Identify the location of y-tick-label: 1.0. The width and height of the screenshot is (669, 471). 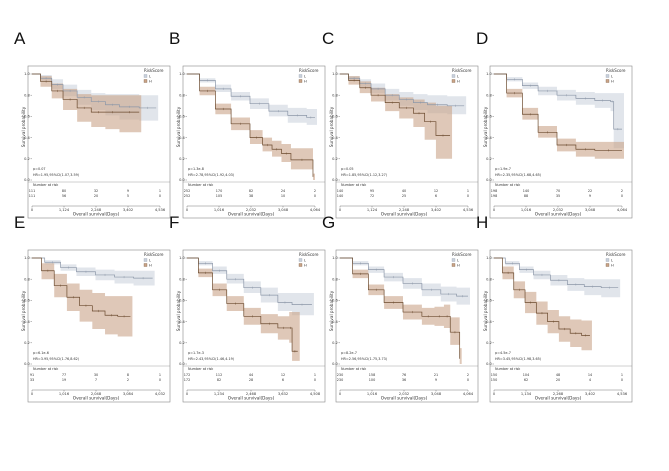
(27, 74).